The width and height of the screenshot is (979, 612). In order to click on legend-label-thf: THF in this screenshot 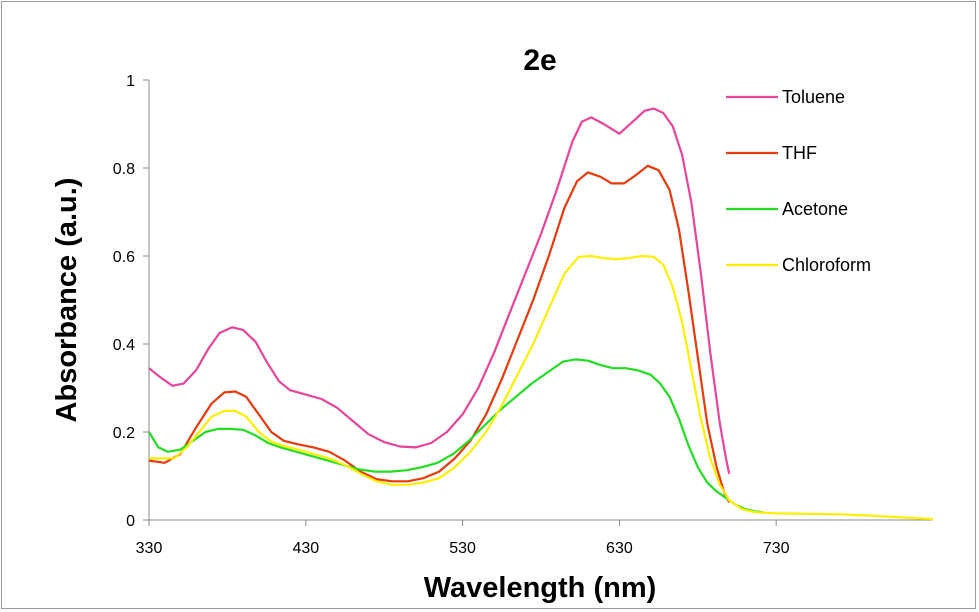, I will do `click(799, 153)`.